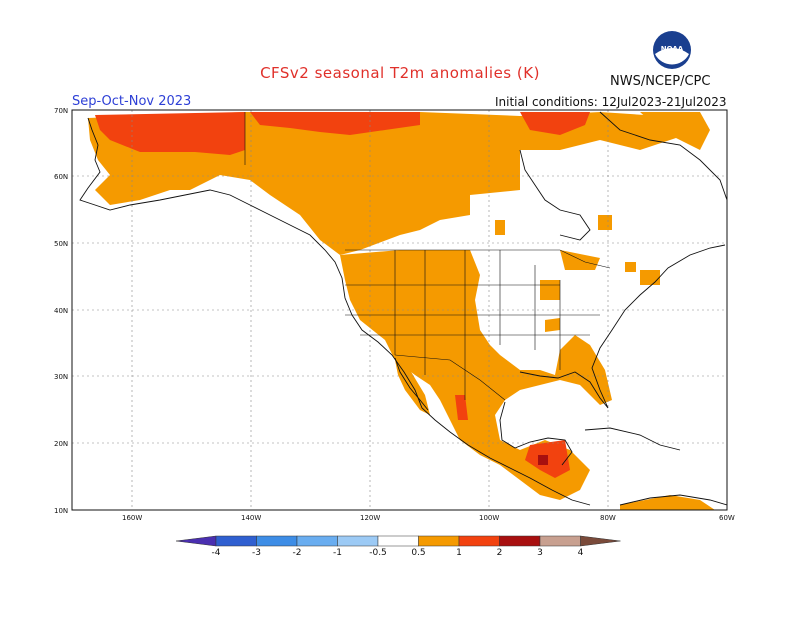 The image size is (800, 618). Describe the element at coordinates (459, 553) in the screenshot. I see `colorbar-label: 1` at that location.